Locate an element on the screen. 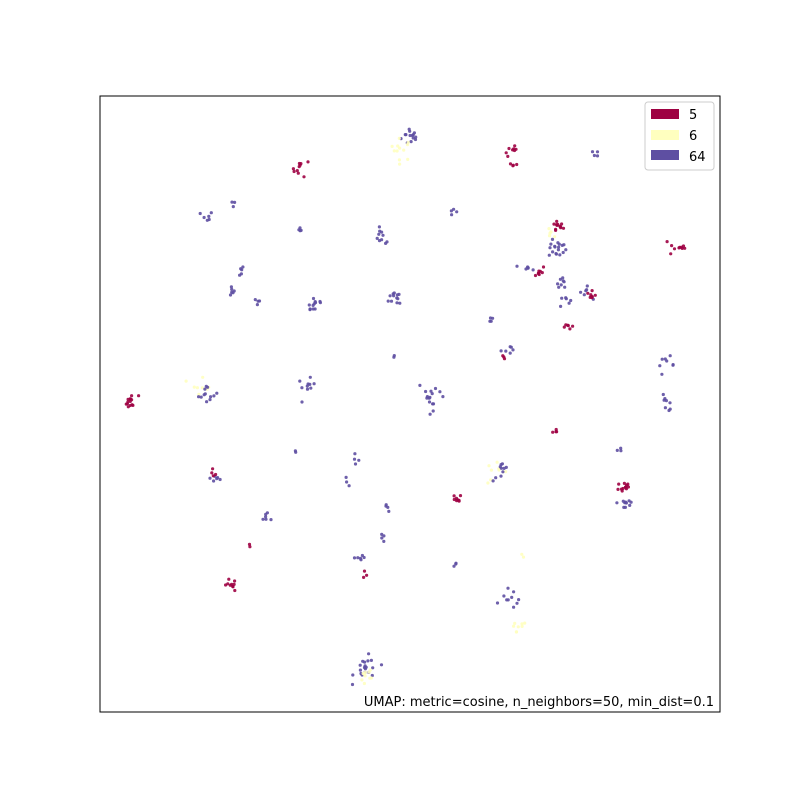 The image size is (800, 800). legend-label-64: 64 is located at coordinates (697, 157).